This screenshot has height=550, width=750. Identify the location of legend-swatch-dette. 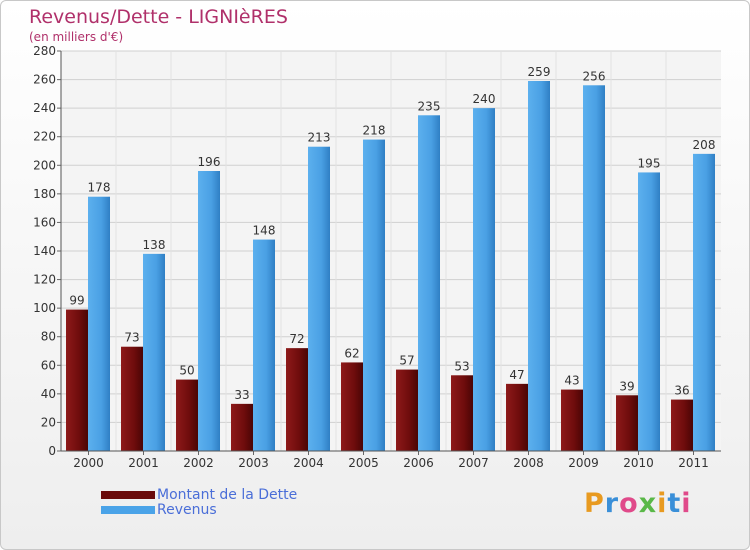
(128, 494).